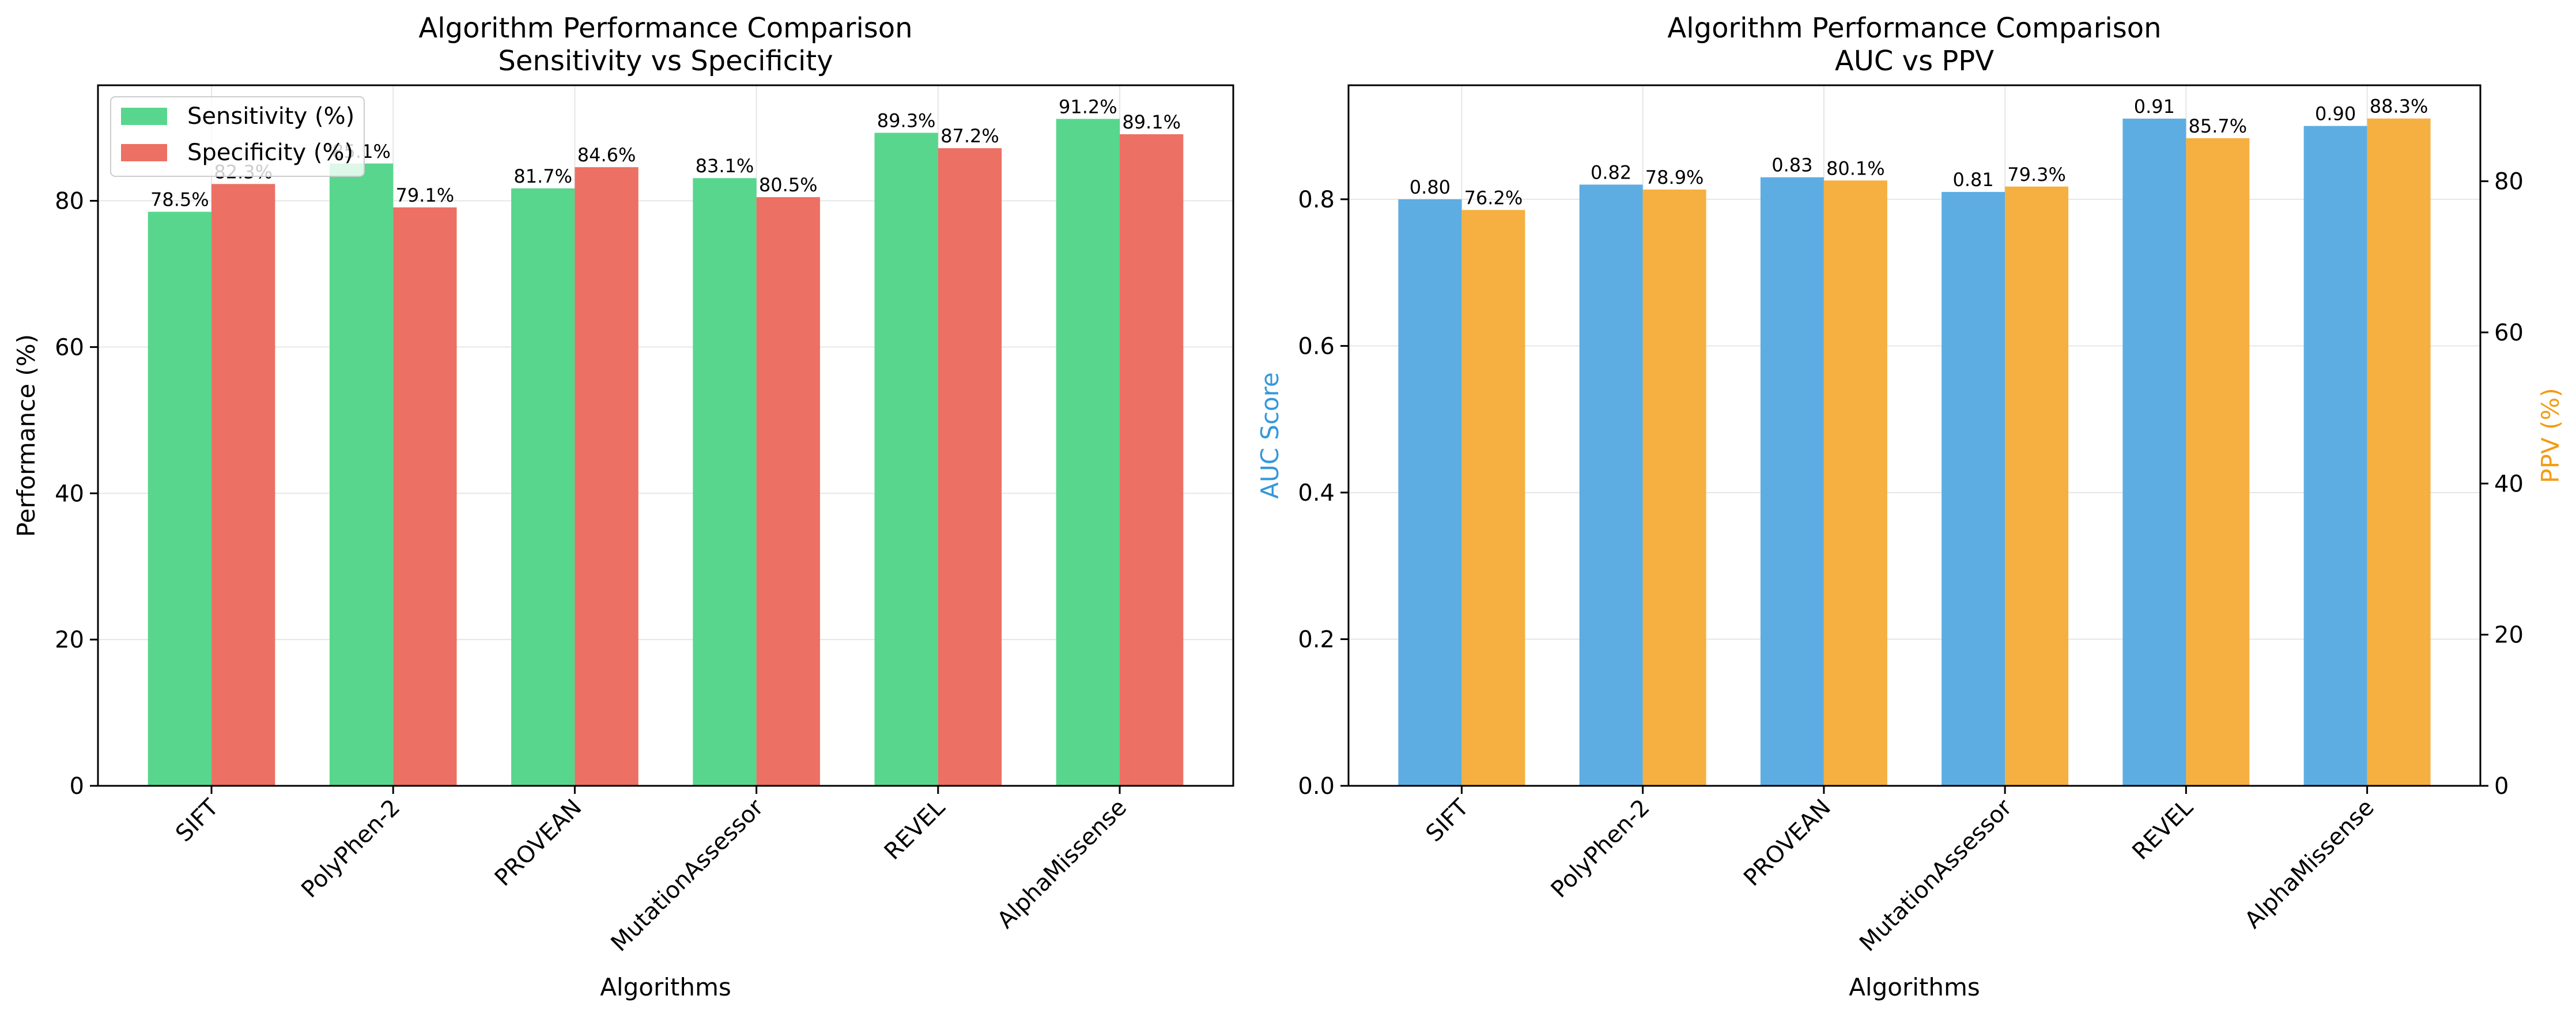 This screenshot has height=1018, width=2576. What do you see at coordinates (606, 155) in the screenshot?
I see `bar-value-label: 84.6%` at bounding box center [606, 155].